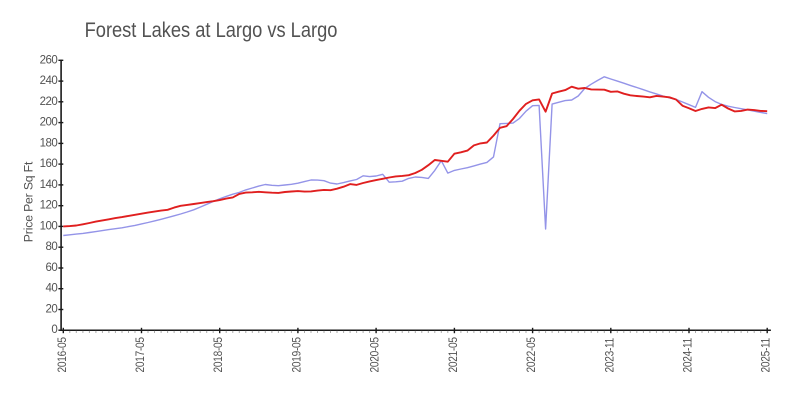  I want to click on svg-text: 2016-05, so click(62, 355).